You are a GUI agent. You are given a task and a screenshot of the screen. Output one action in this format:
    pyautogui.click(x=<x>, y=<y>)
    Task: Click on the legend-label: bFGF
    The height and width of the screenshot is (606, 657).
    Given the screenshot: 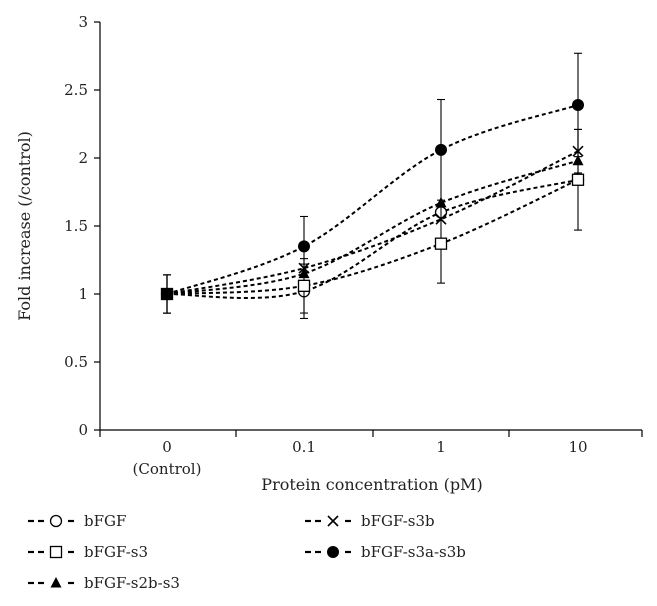 What is the action you would take?
    pyautogui.click(x=105, y=521)
    